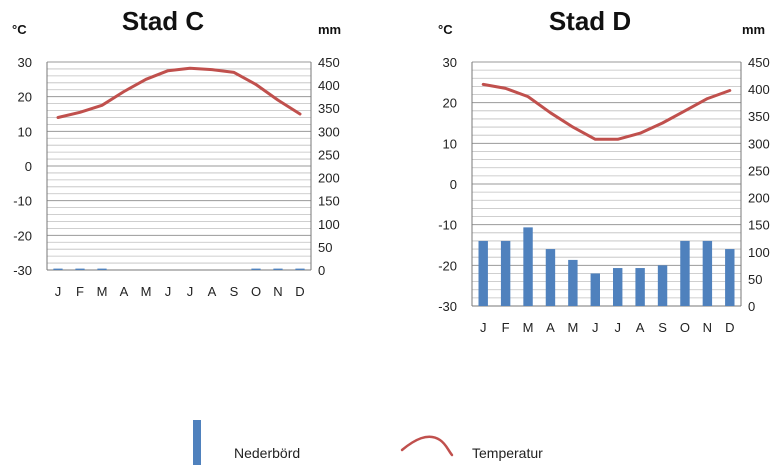  Describe the element at coordinates (197, 442) in the screenshot. I see `legend-precipitation-swatch` at that location.